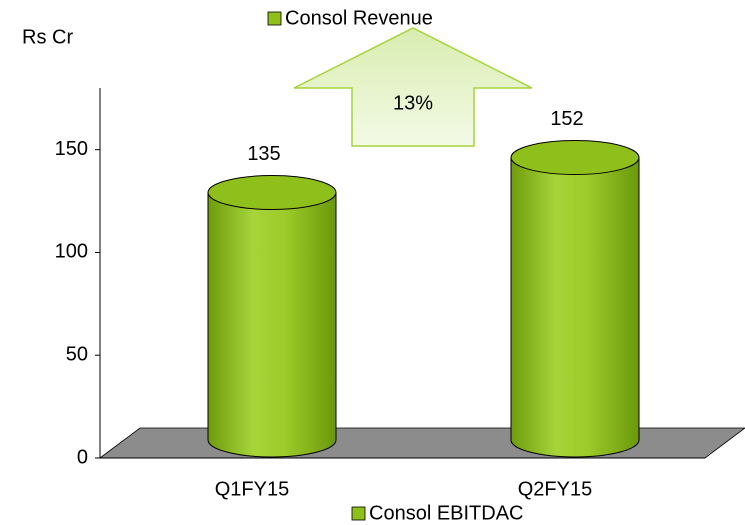 This screenshot has width=745, height=525. Describe the element at coordinates (252, 489) in the screenshot. I see `x-tick-label: Q1FY15` at that location.